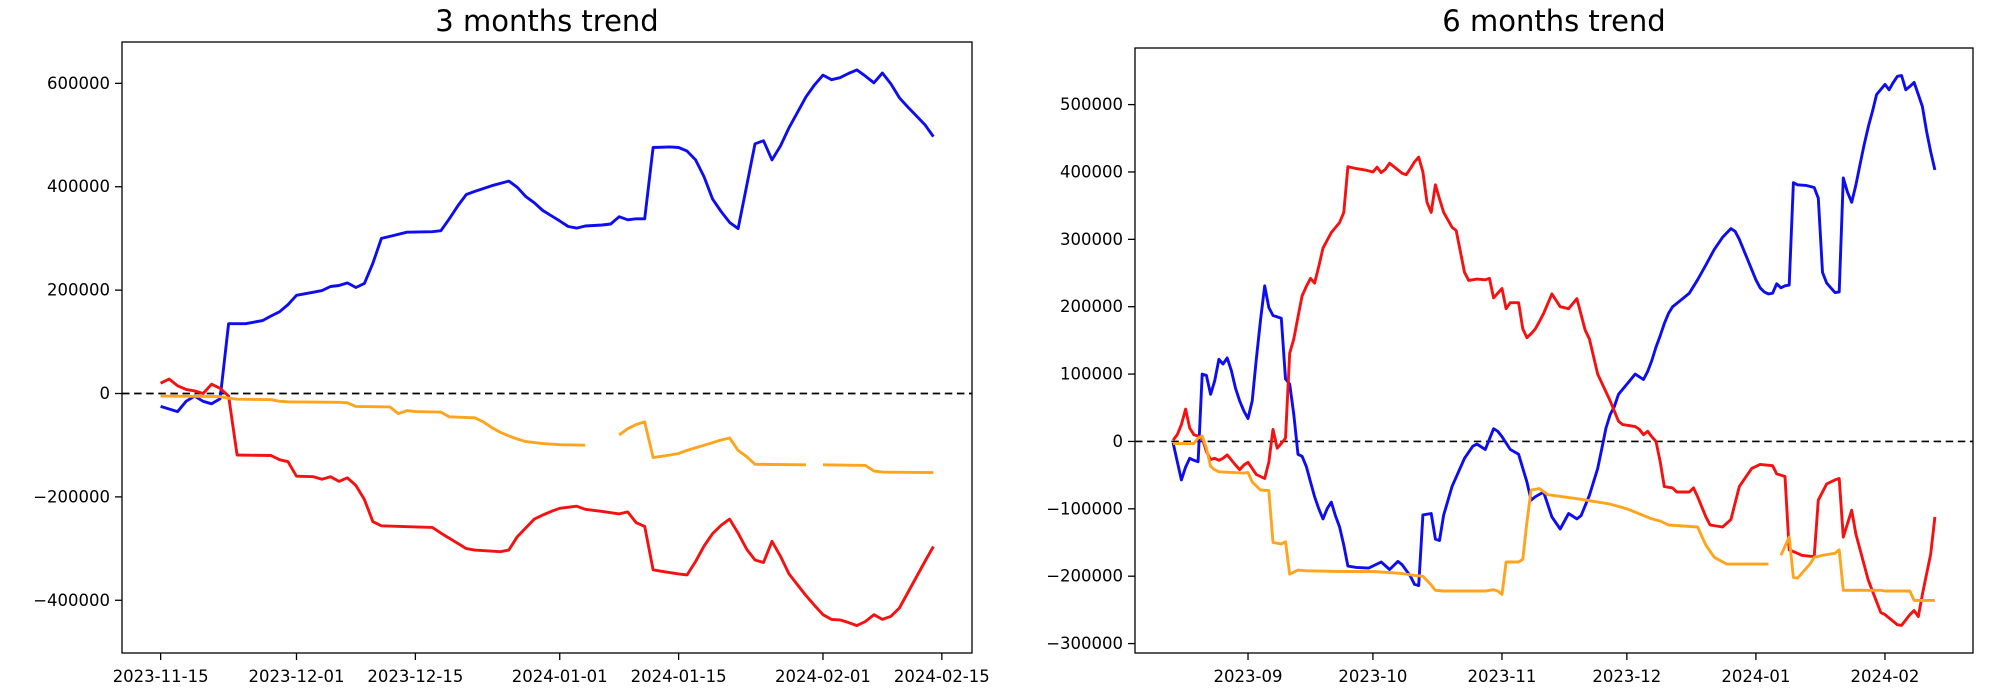 This screenshot has height=700, width=2000. Describe the element at coordinates (679, 676) in the screenshot. I see `x-tick-label: 2024-01-15` at that location.